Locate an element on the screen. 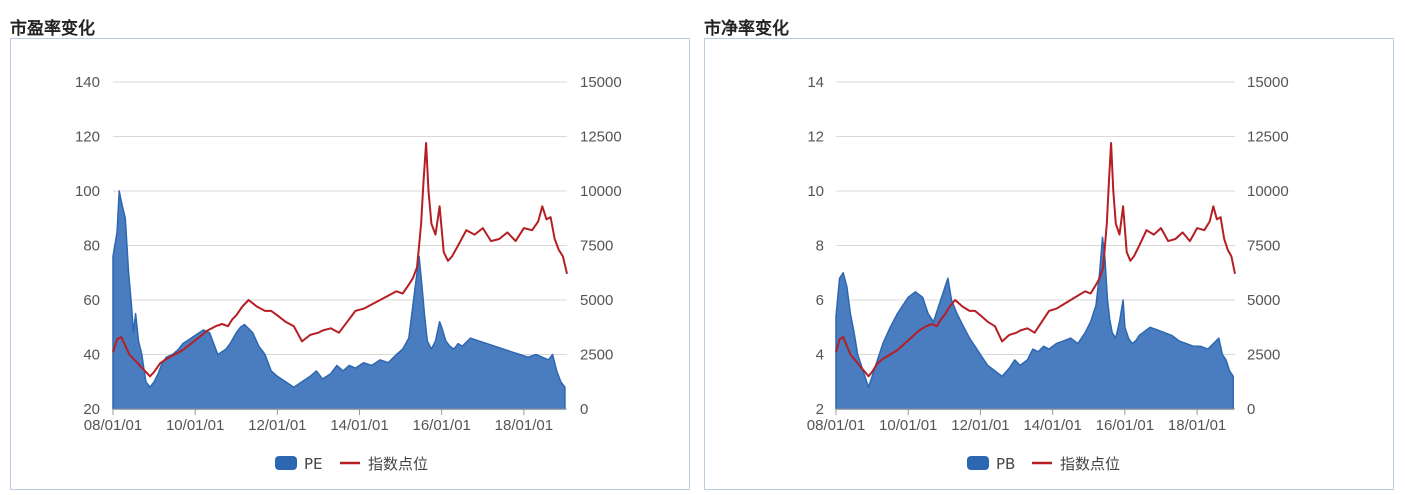 The width and height of the screenshot is (1405, 495). pb-area-series is located at coordinates (1034, 323).